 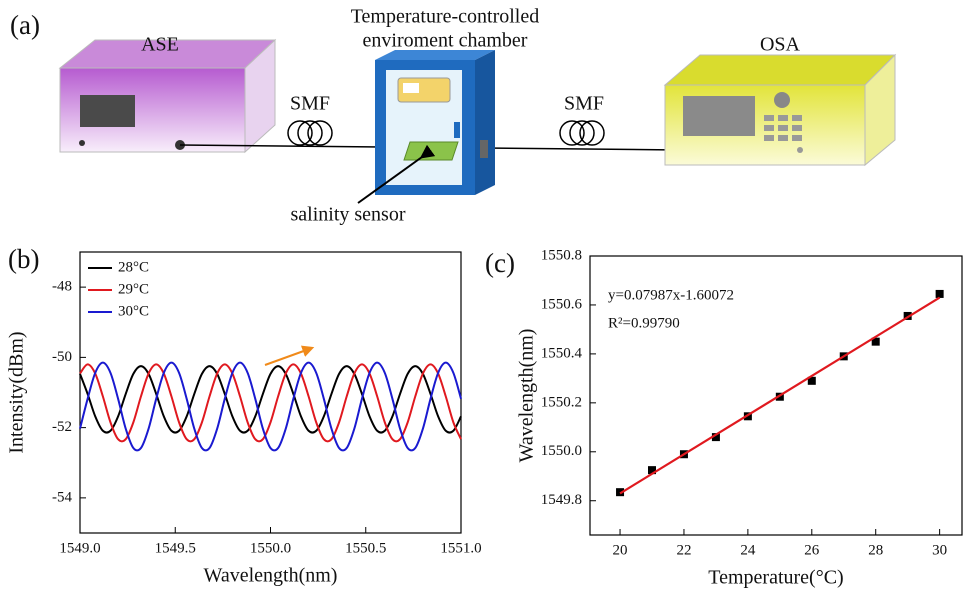 What do you see at coordinates (683, 550) in the screenshot?
I see `x-tick-label: 22` at bounding box center [683, 550].